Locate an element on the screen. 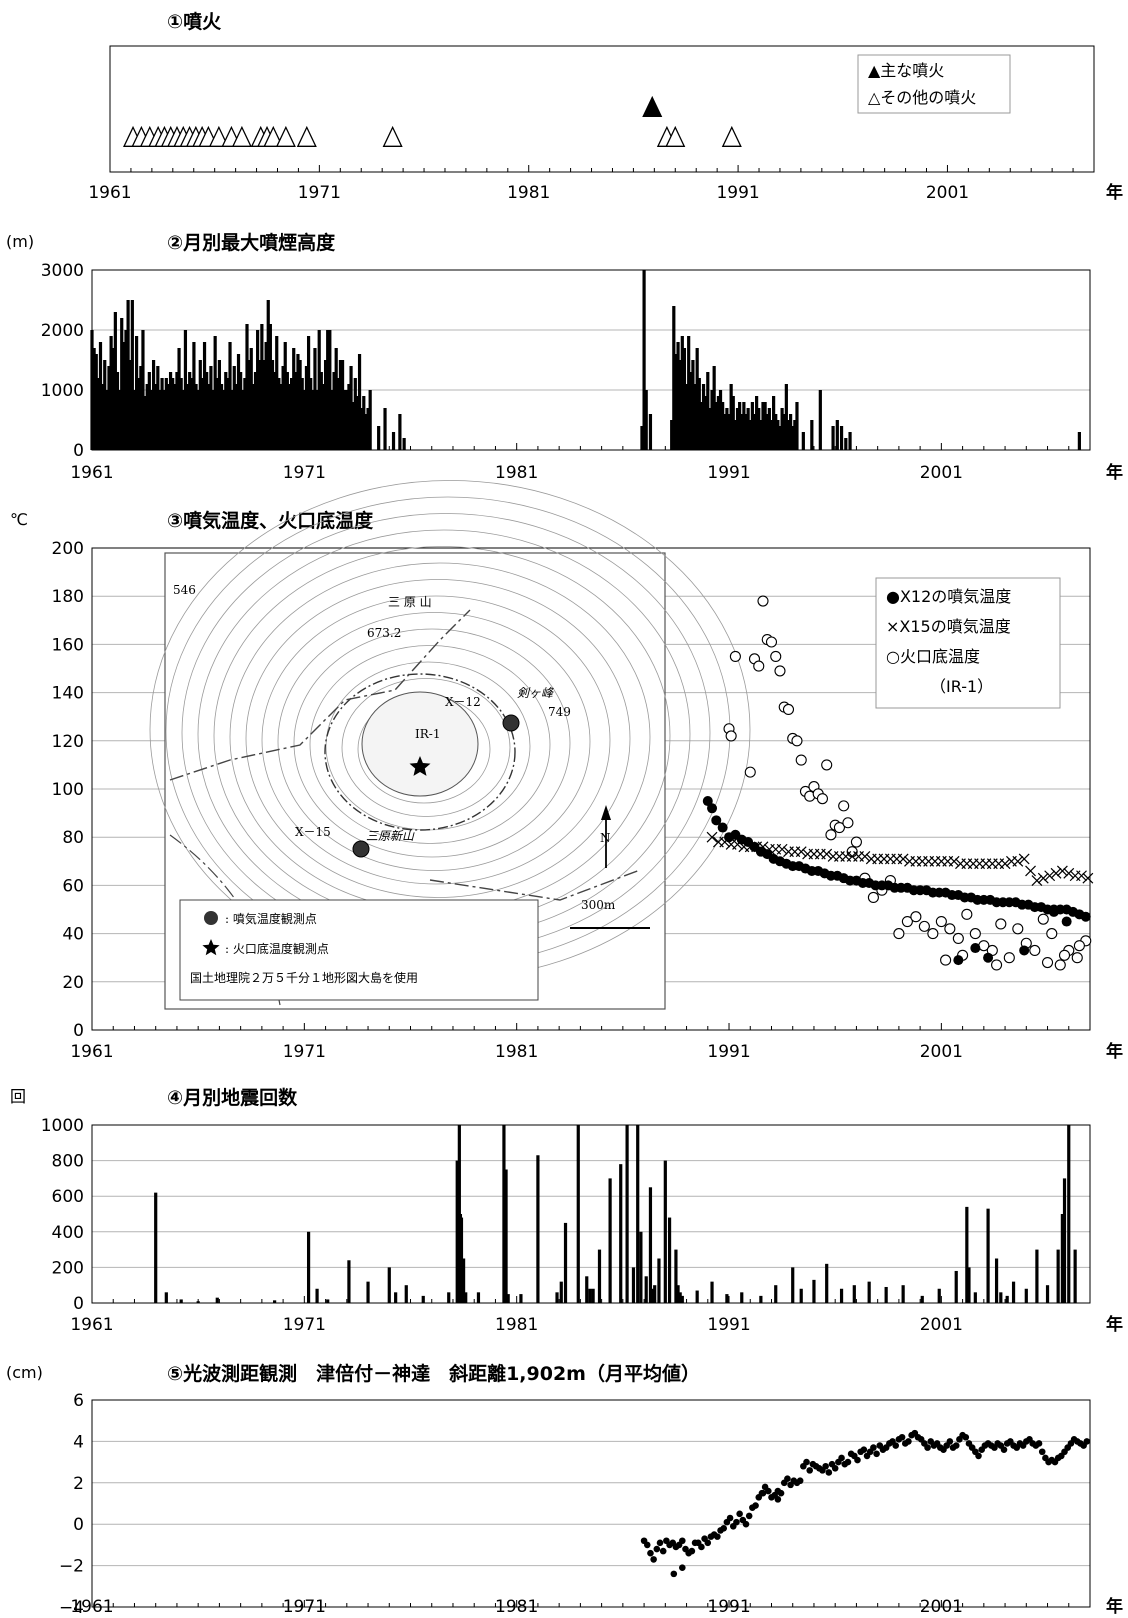  legend-entry: △その他の噴火 is located at coordinates (922, 97).